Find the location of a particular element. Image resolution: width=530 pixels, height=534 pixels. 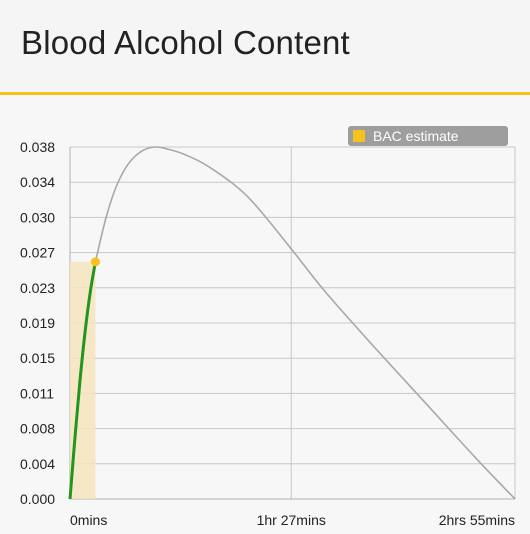

x-tick-label: 2hrs 55mins is located at coordinates (477, 520).